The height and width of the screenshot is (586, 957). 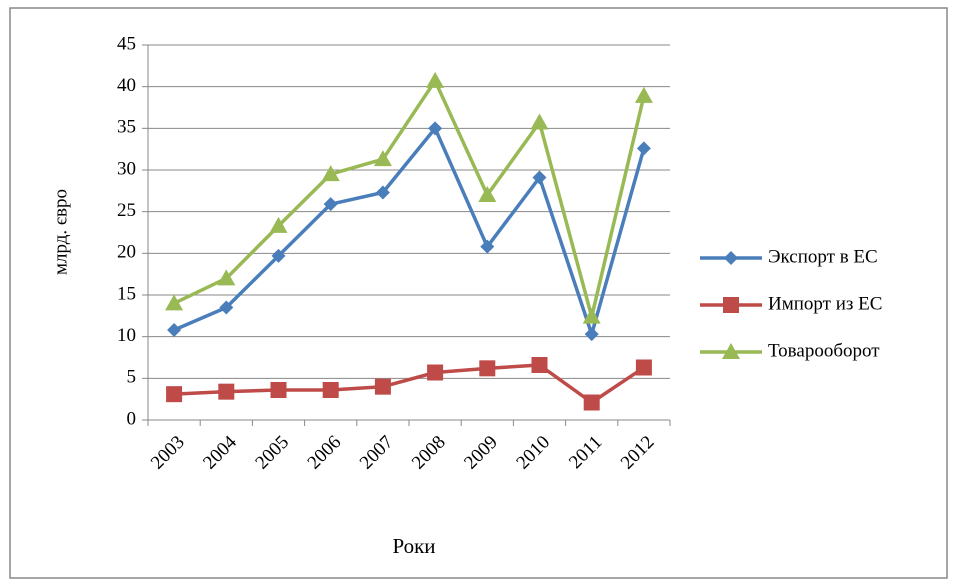 I want to click on y-tick-label: 35, so click(x=126, y=127).